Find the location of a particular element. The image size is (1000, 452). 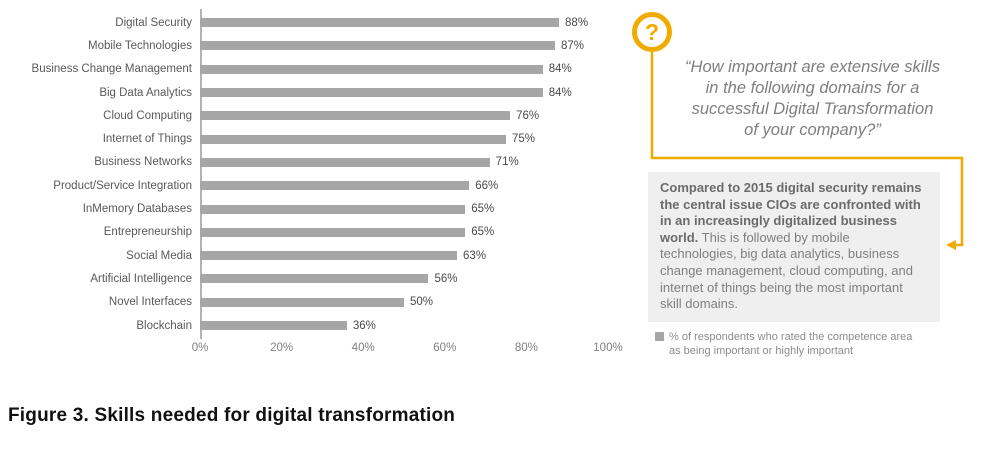

value-label: 71% is located at coordinates (507, 162).